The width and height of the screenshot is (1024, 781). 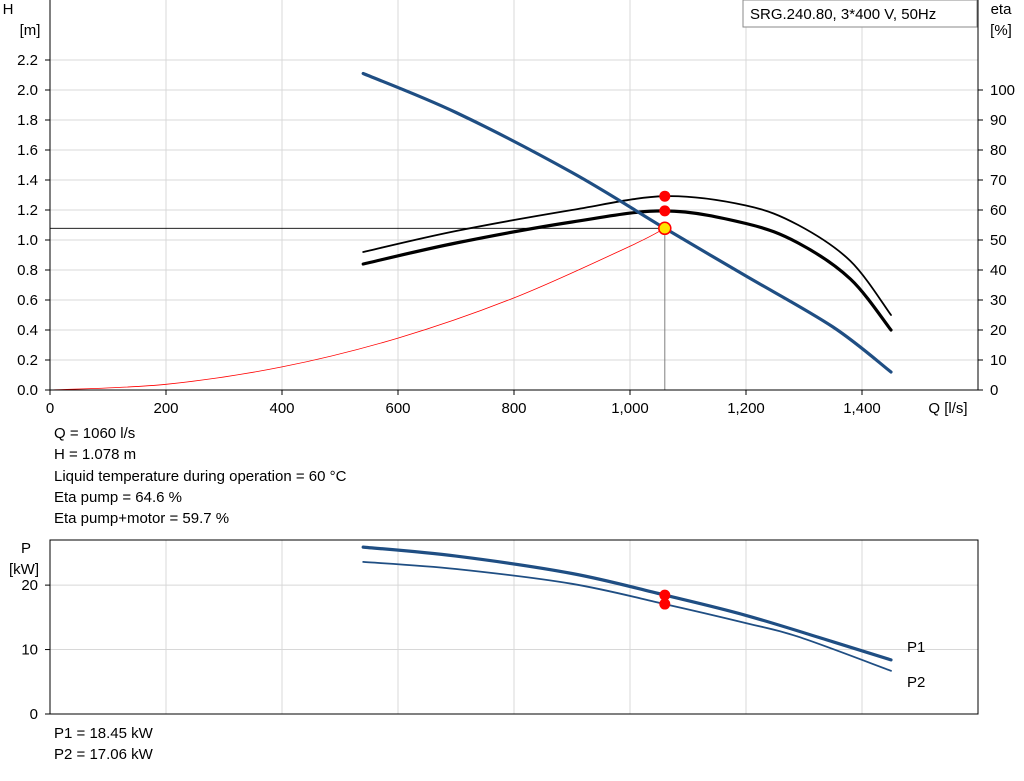 What do you see at coordinates (103, 755) in the screenshot?
I see `info-p2: P2 = 17.06 kW` at bounding box center [103, 755].